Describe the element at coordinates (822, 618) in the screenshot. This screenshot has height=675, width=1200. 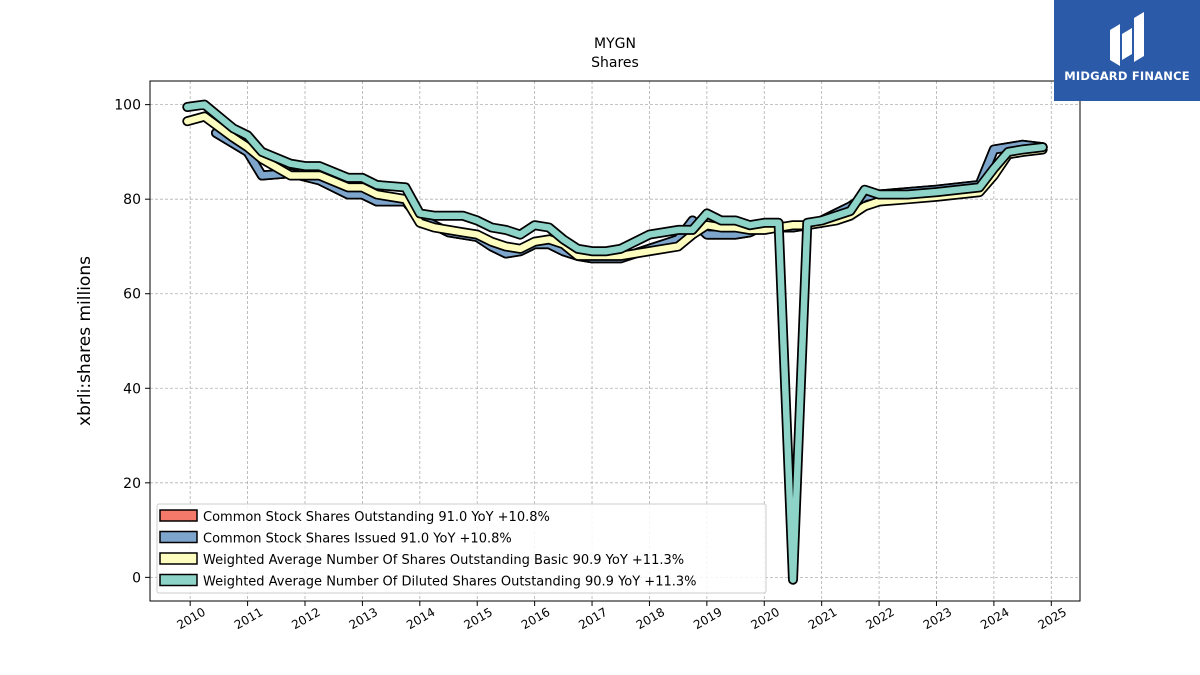
I see `x-tick-label: 2021` at that location.